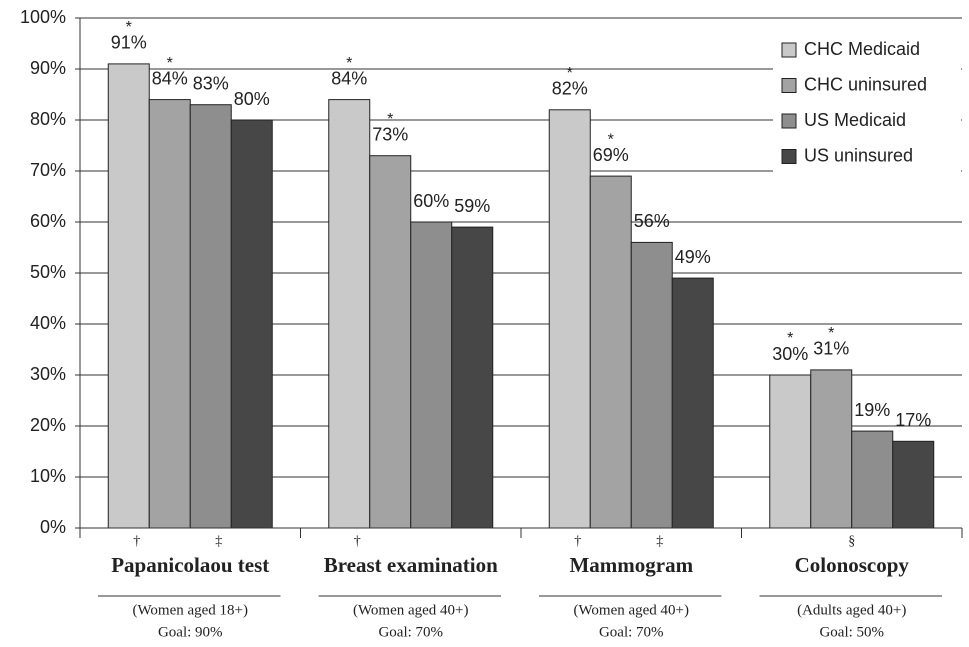 This screenshot has height=647, width=969. Describe the element at coordinates (48, 221) in the screenshot. I see `y-tick-label: 60%` at that location.